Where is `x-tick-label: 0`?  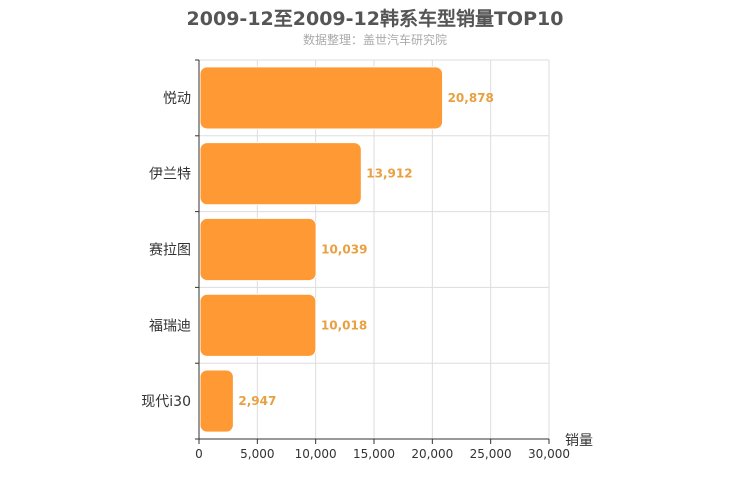
x-tick-label: 0 is located at coordinates (199, 454).